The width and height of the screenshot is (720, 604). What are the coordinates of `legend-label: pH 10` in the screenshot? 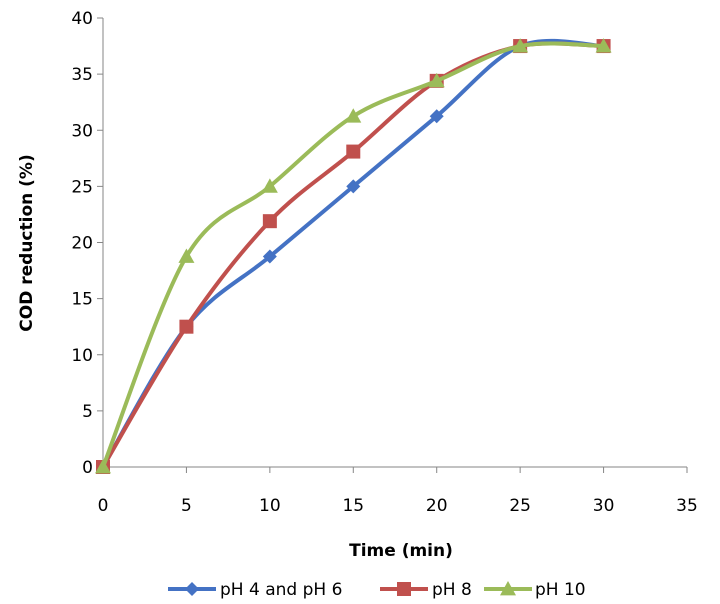 It's located at (560, 590).